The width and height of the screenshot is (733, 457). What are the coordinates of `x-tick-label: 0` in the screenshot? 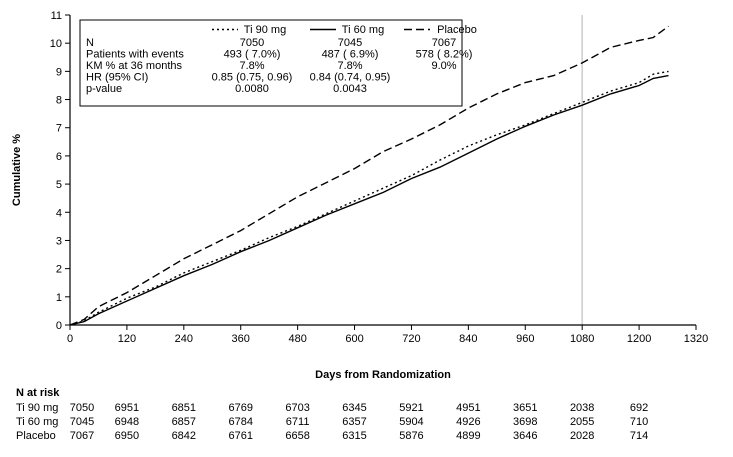 It's located at (70, 339).